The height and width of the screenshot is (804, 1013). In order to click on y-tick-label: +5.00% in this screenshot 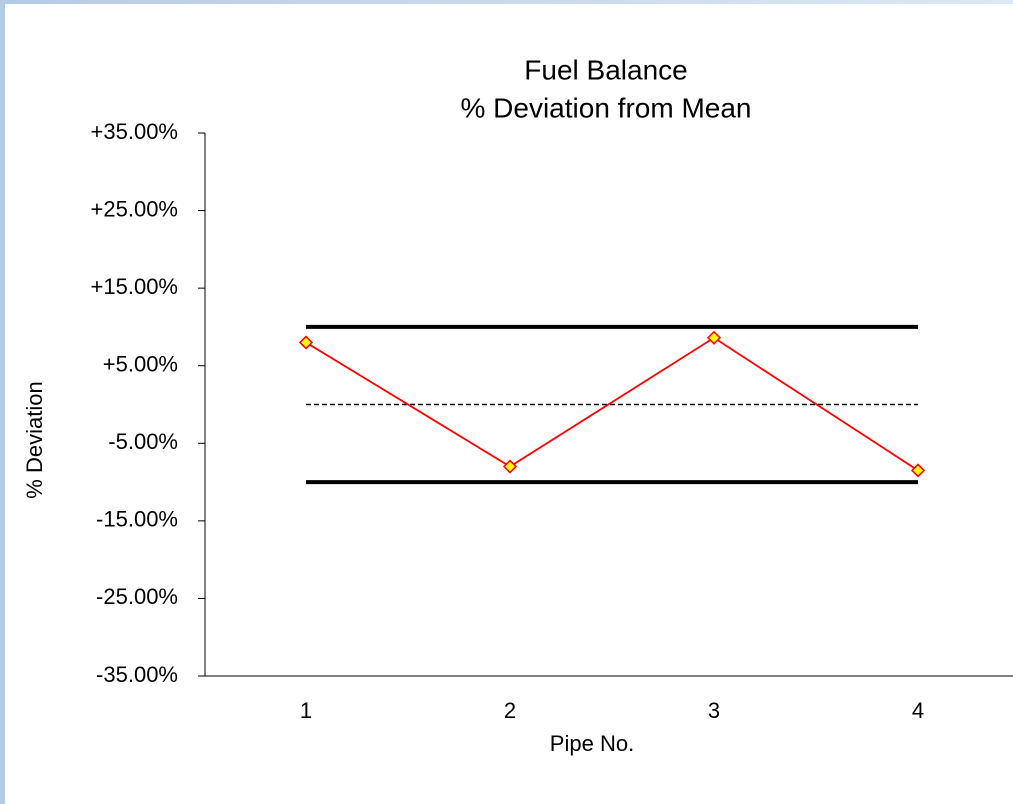, I will do `click(140, 364)`.